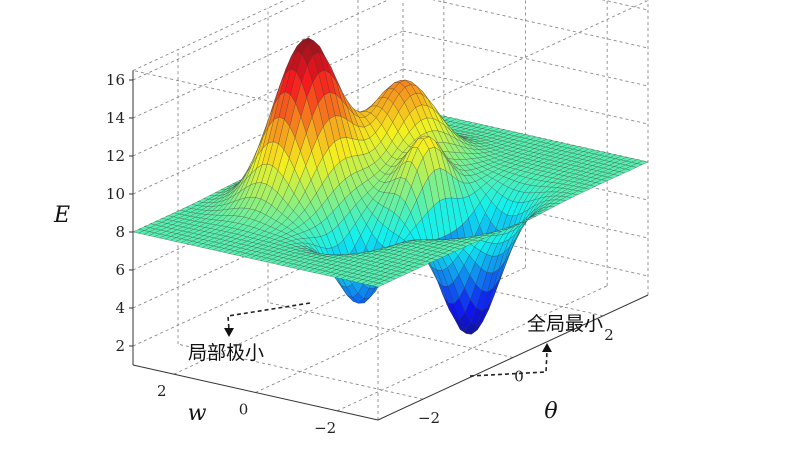 This screenshot has width=806, height=468. I want to click on y-axis-line, so click(255, 392).